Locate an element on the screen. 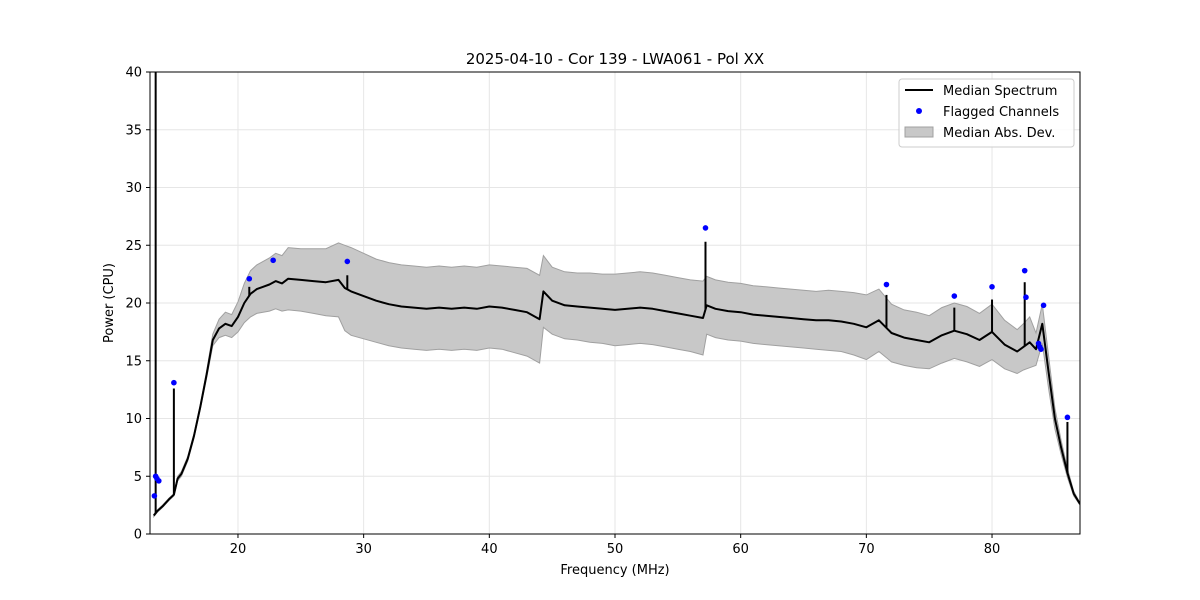  legend-flagged-label: Flagged Channels is located at coordinates (1001, 112).